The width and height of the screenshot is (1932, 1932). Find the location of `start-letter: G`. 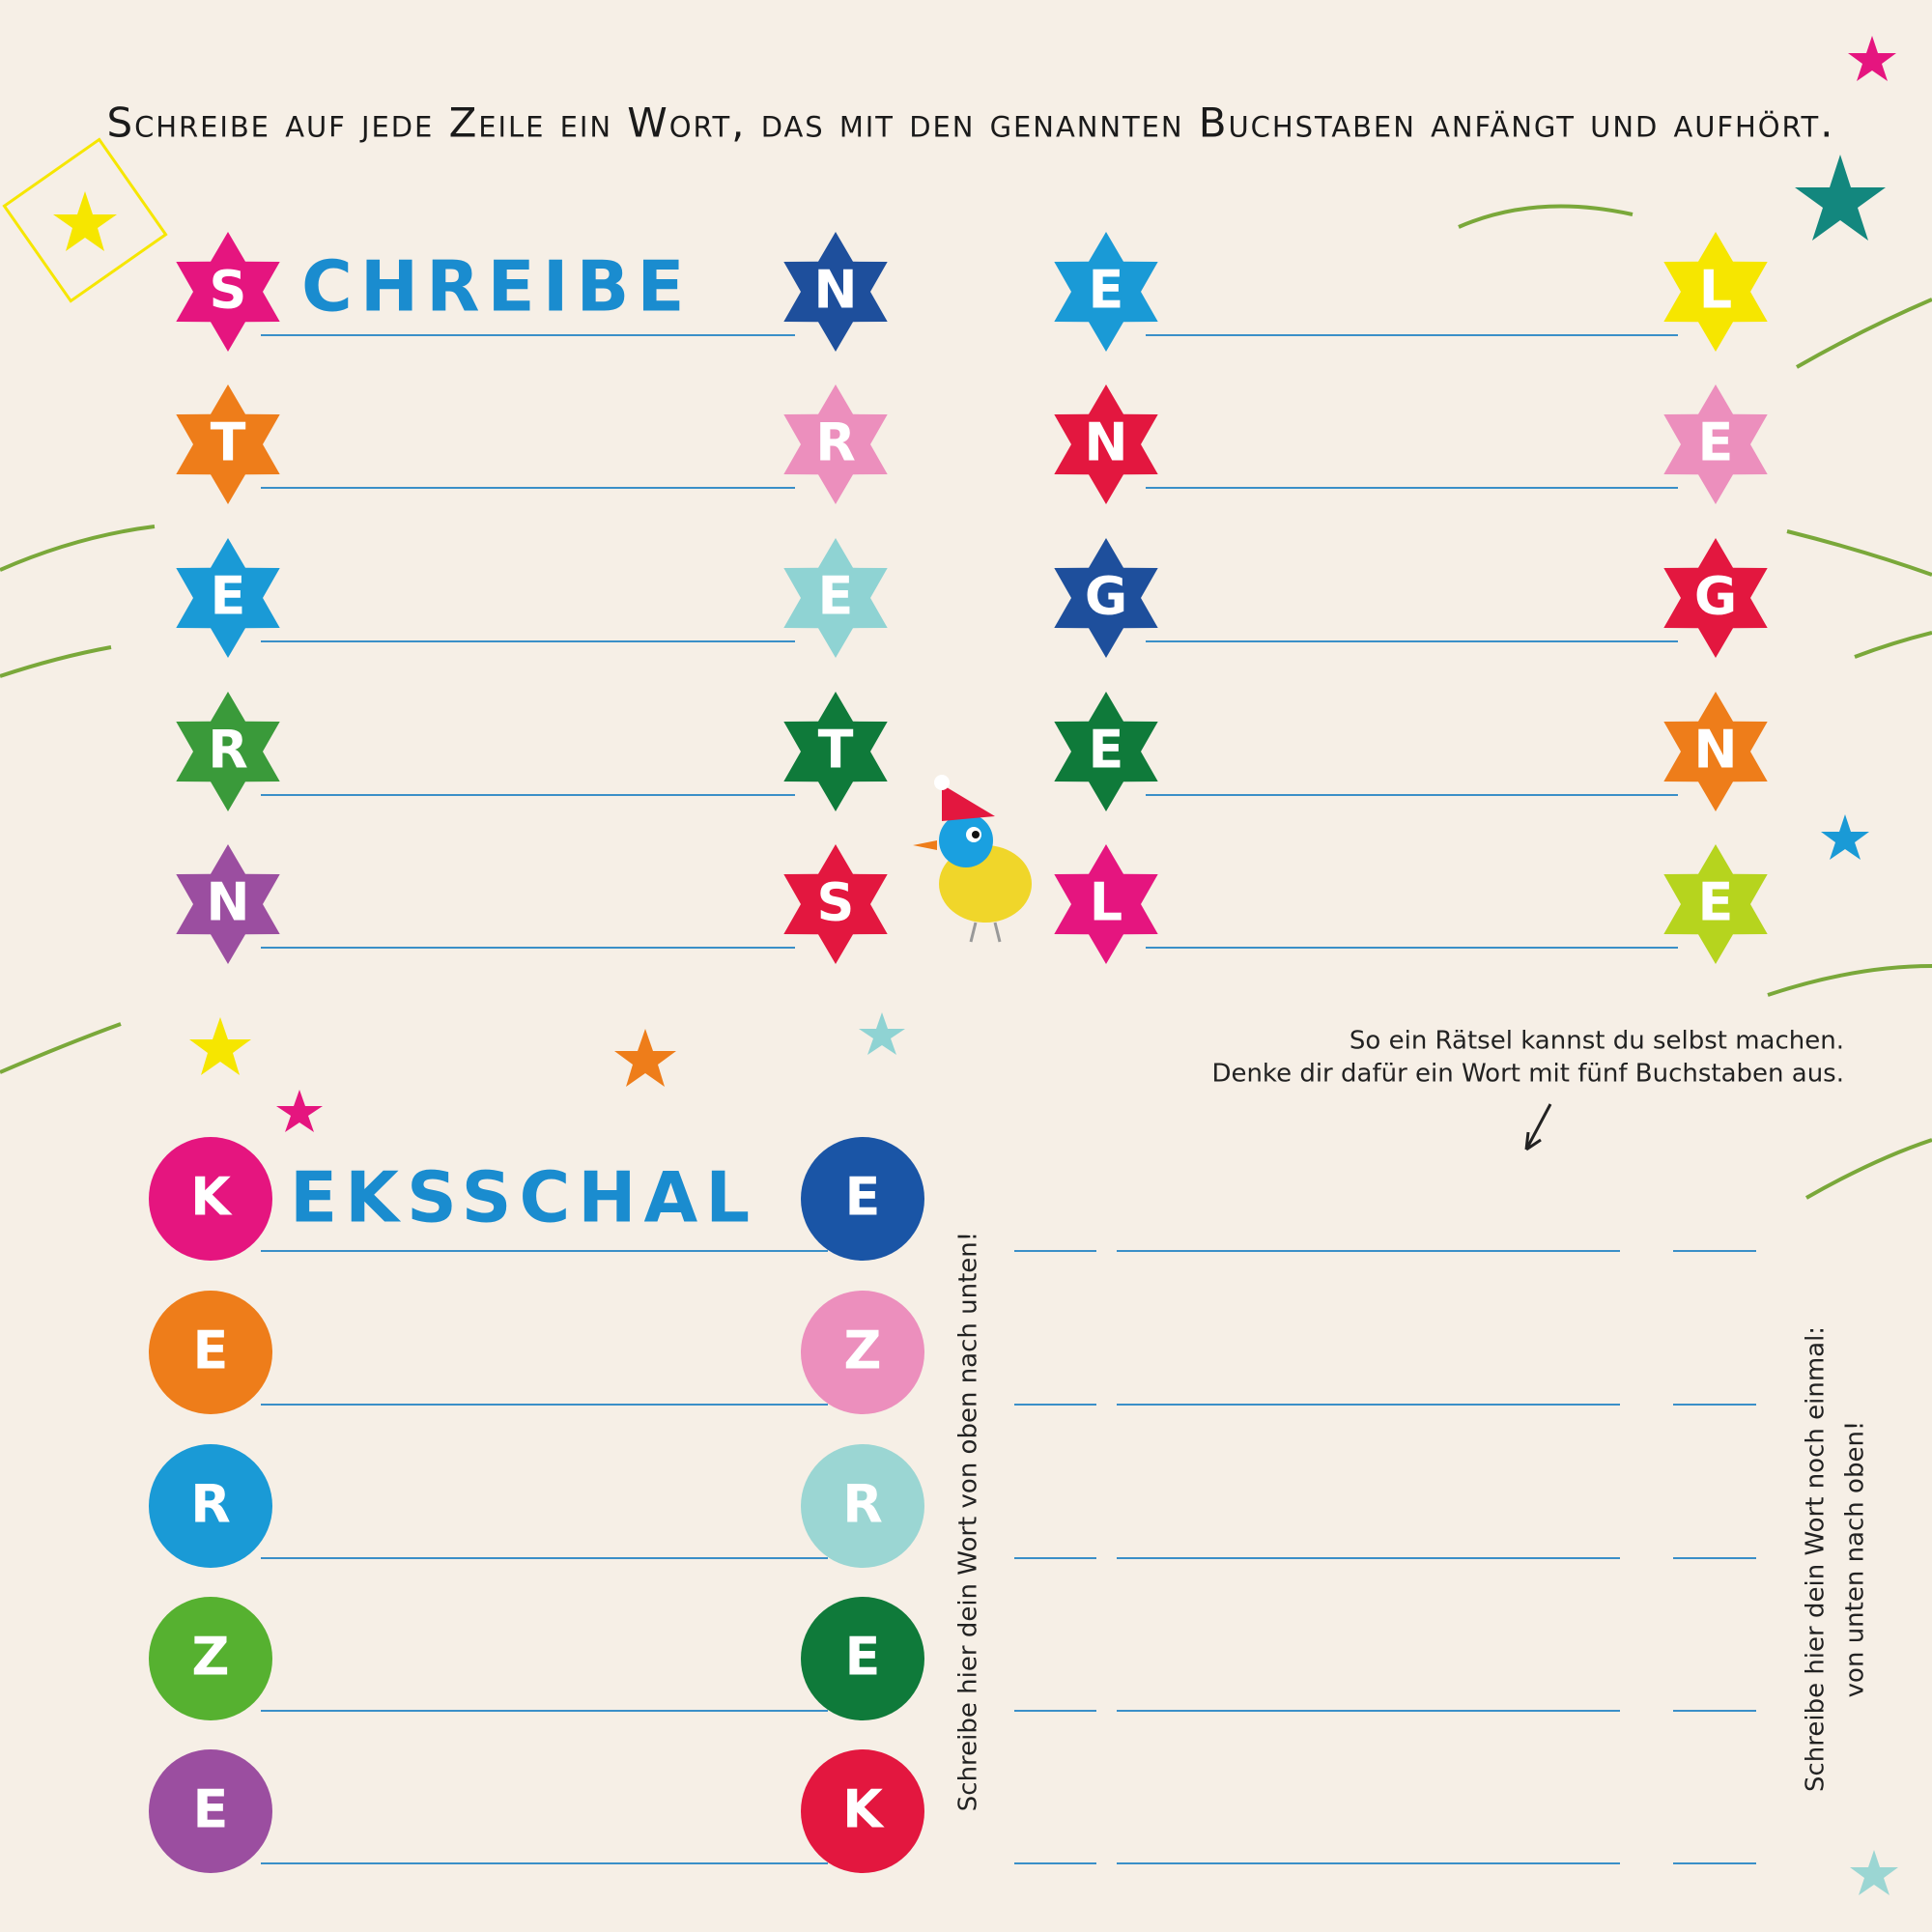

start-letter: G is located at coordinates (1106, 596).